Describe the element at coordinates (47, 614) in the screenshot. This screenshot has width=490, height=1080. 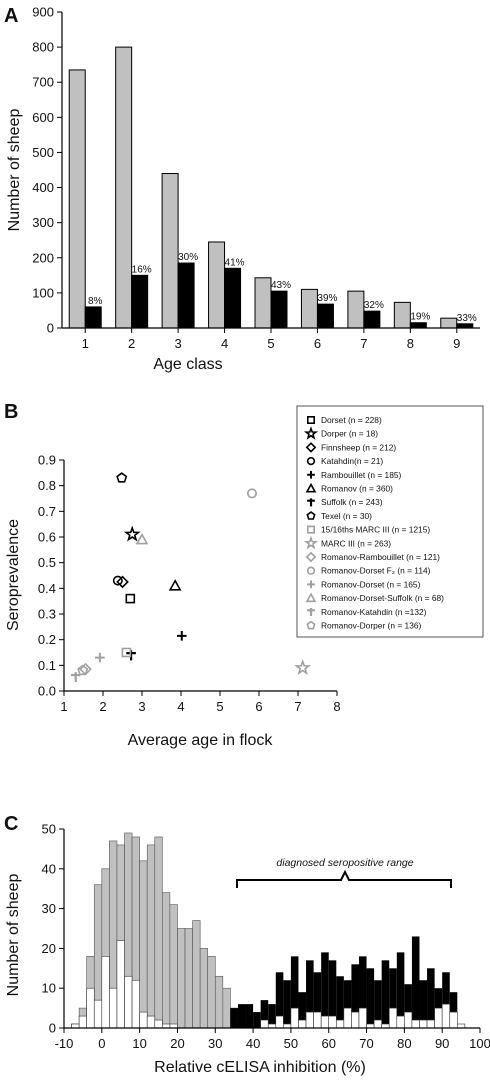
I see `y-tick-label-0.3: 0.3` at that location.